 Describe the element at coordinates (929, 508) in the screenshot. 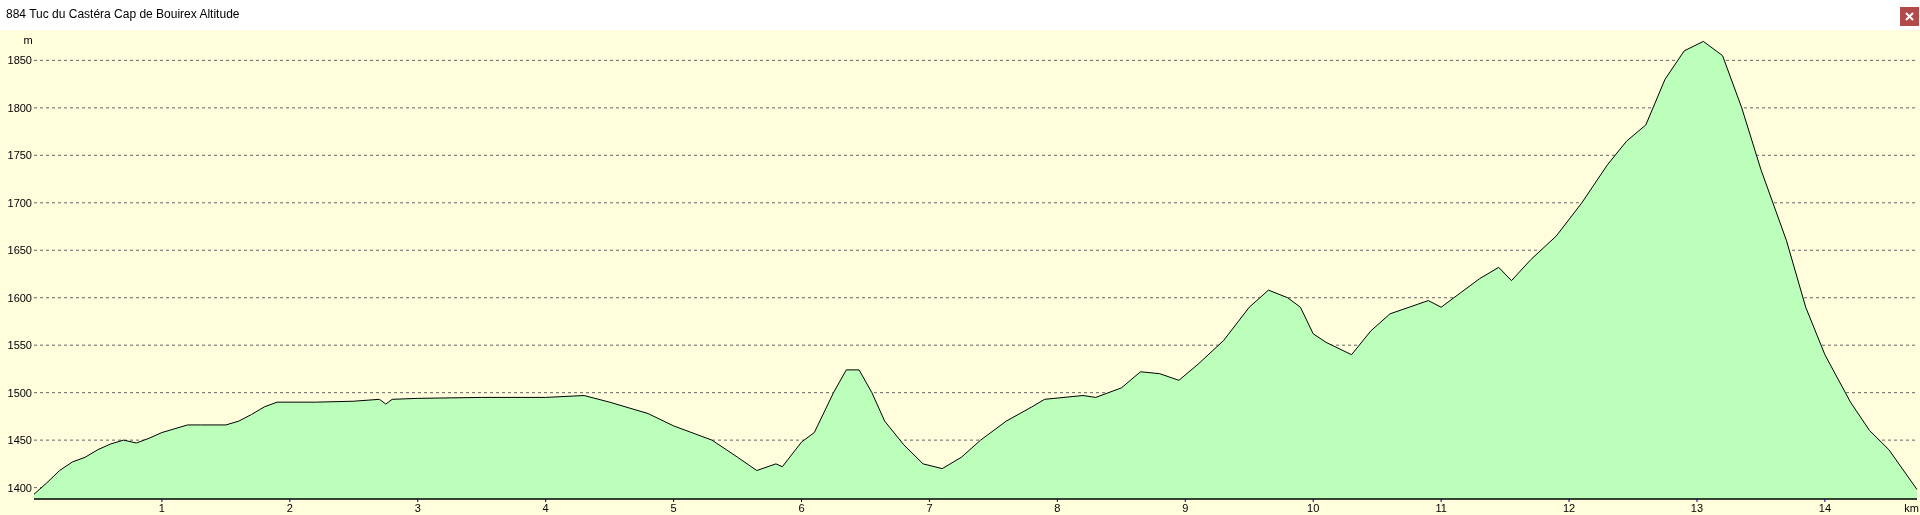

I see `x-tick-label: 7` at that location.